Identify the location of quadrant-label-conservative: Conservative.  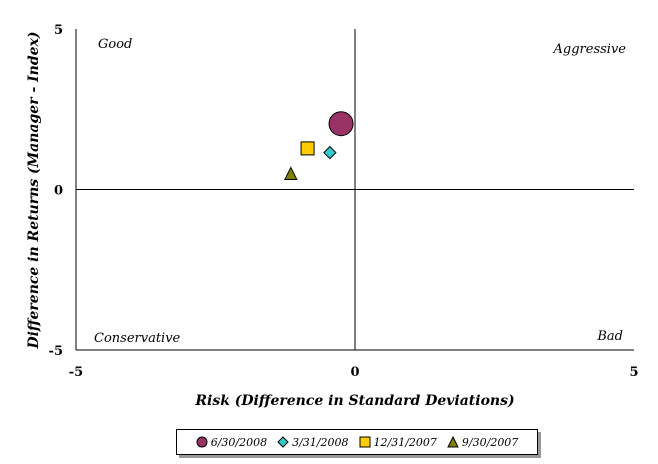
(137, 338).